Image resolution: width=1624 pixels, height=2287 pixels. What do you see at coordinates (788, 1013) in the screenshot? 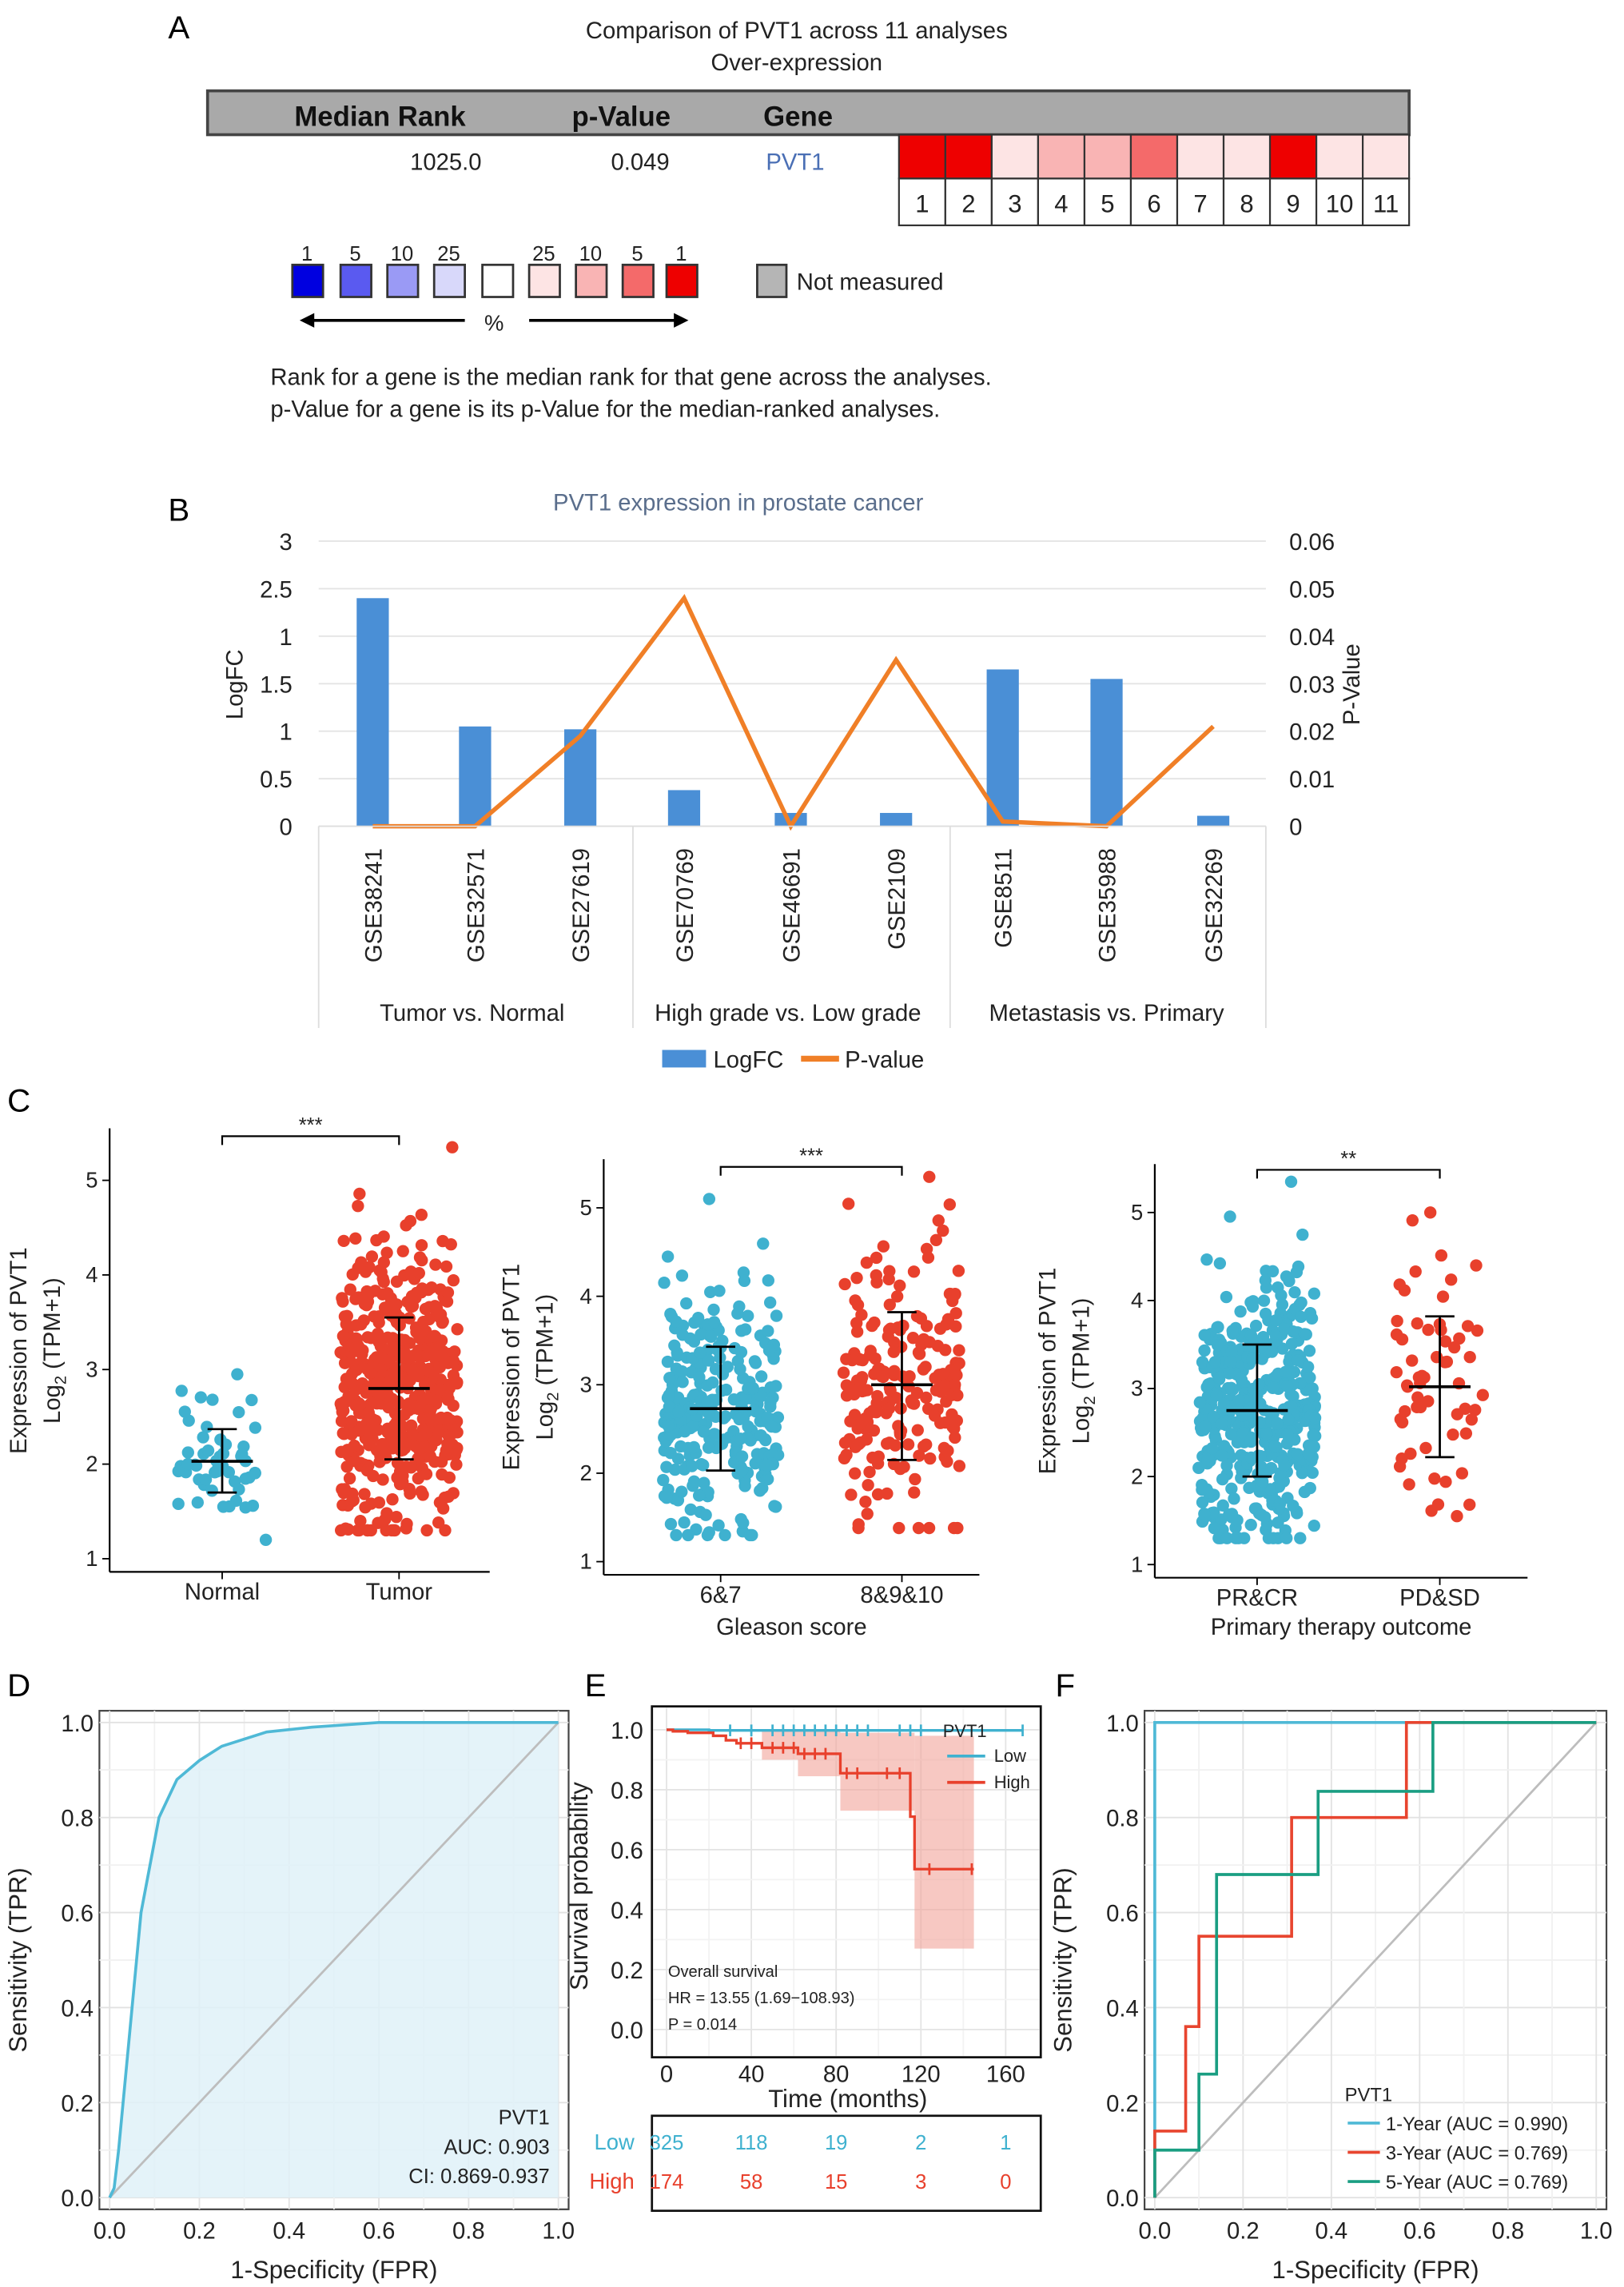
I see `group-label: High grade vs. Low grade` at bounding box center [788, 1013].